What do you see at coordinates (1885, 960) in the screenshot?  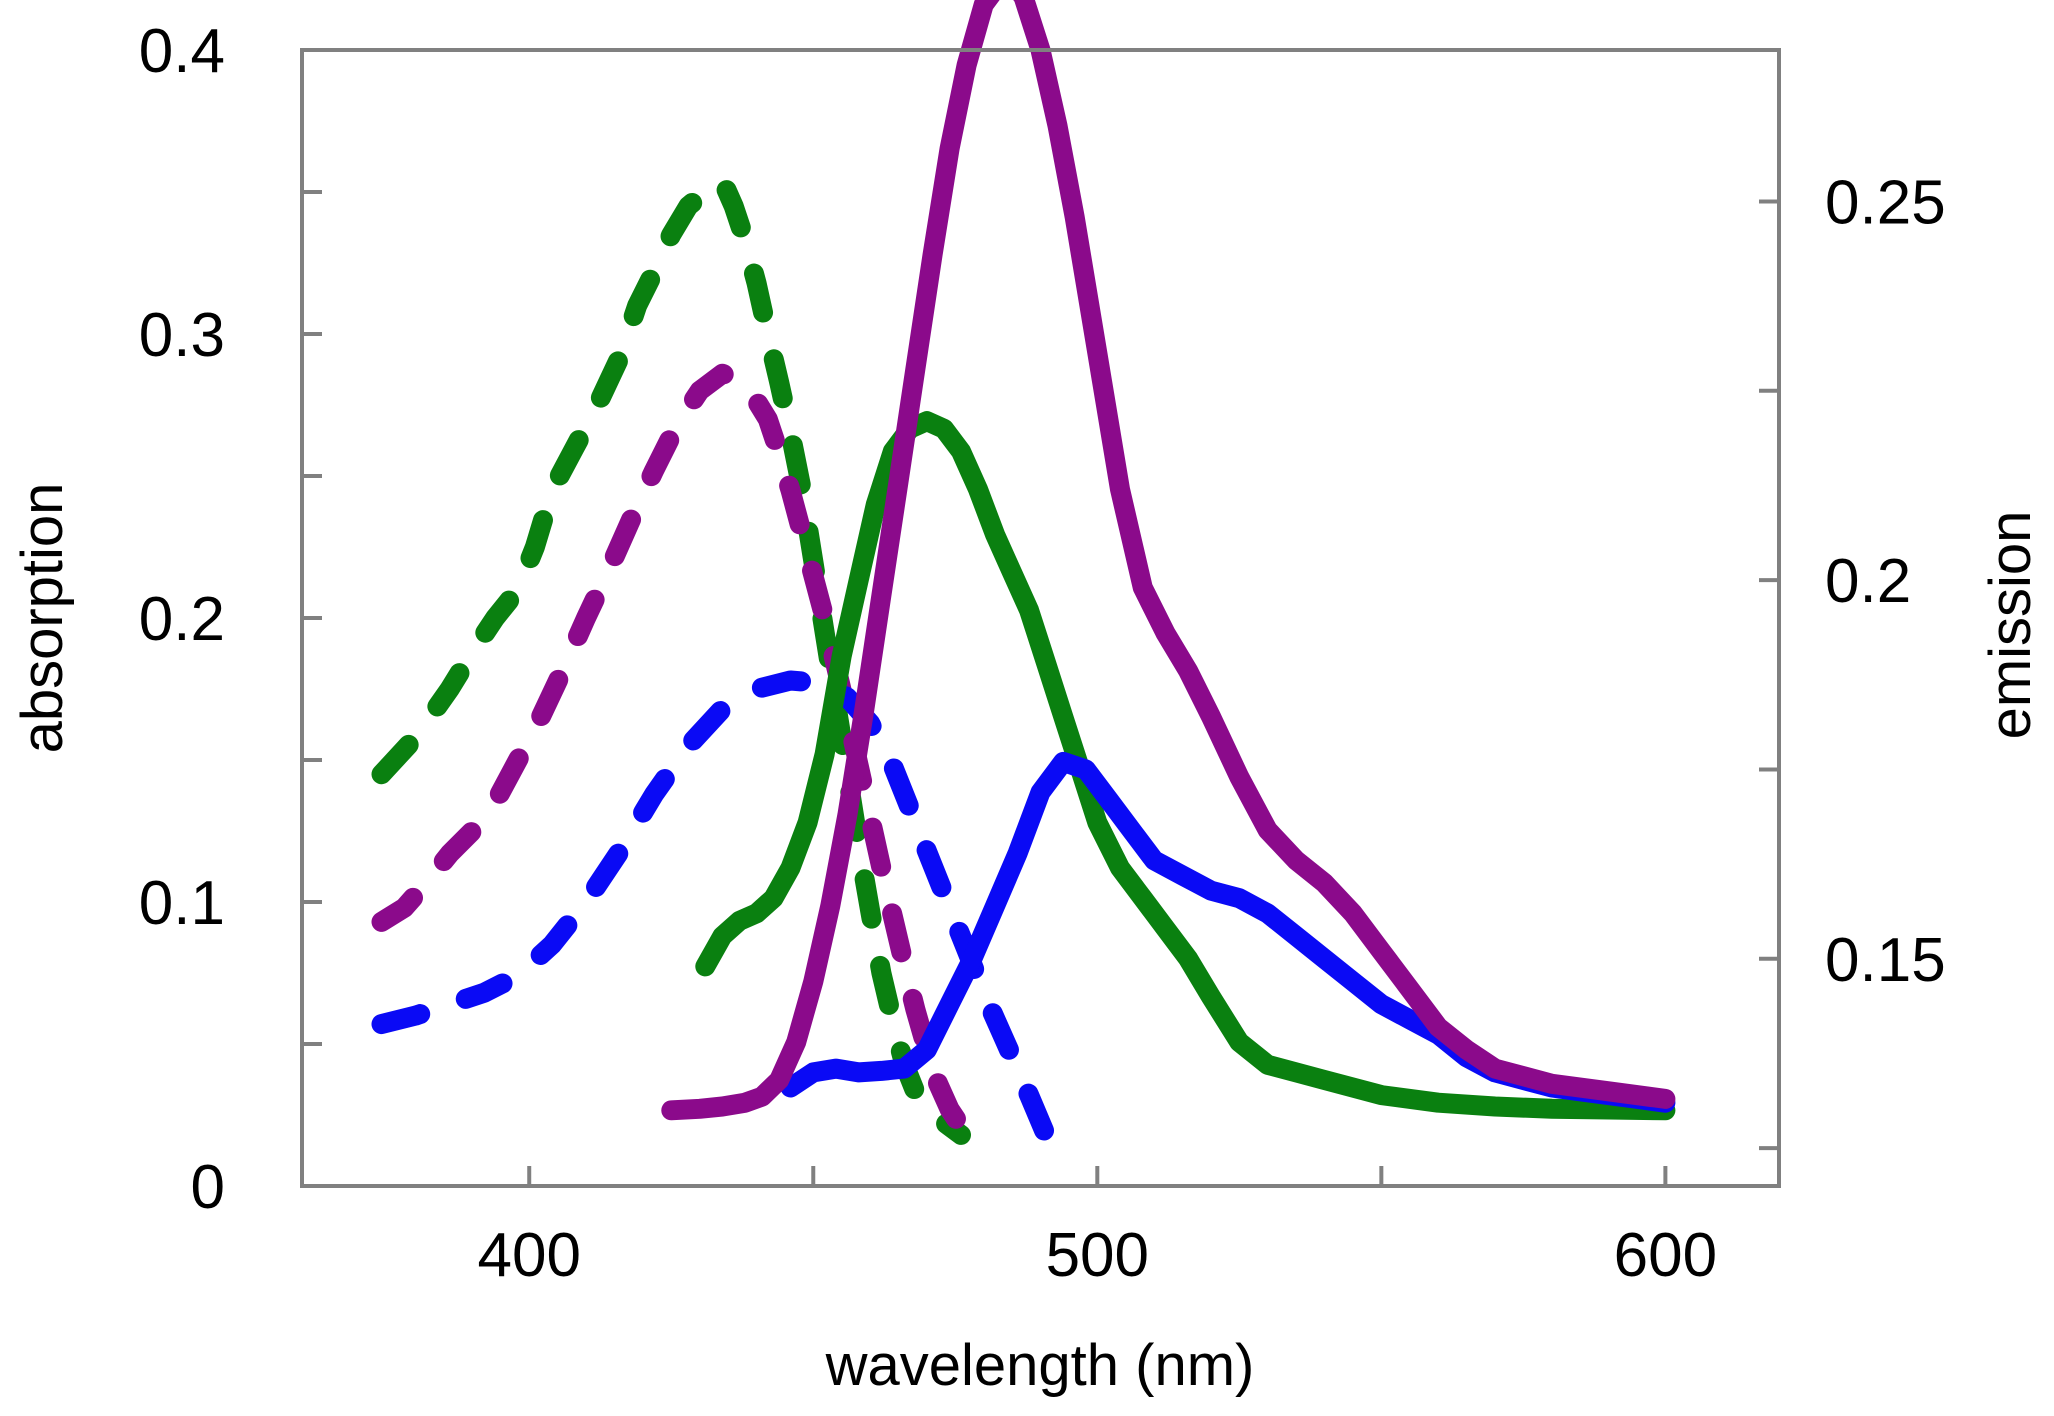 I see `y-right-tick-label: 0.15` at bounding box center [1885, 960].